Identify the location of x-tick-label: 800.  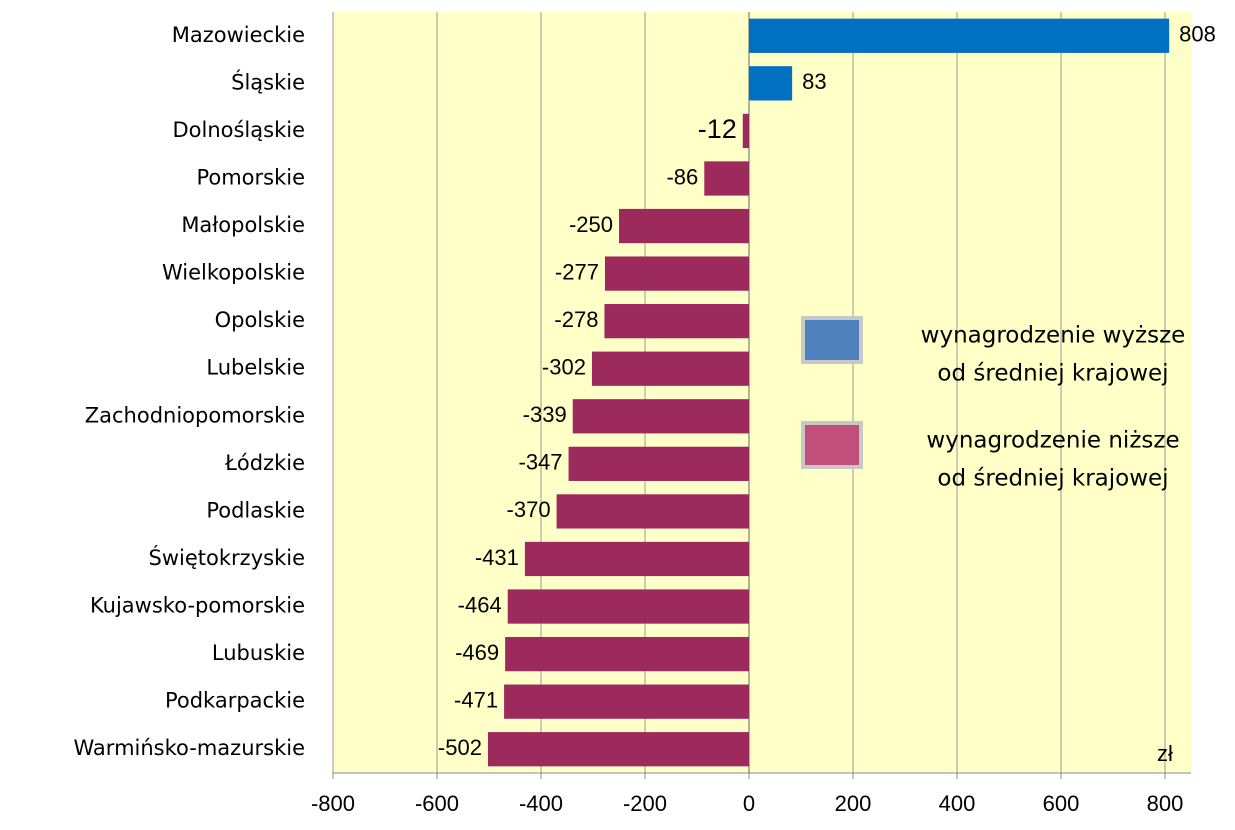
(1165, 803).